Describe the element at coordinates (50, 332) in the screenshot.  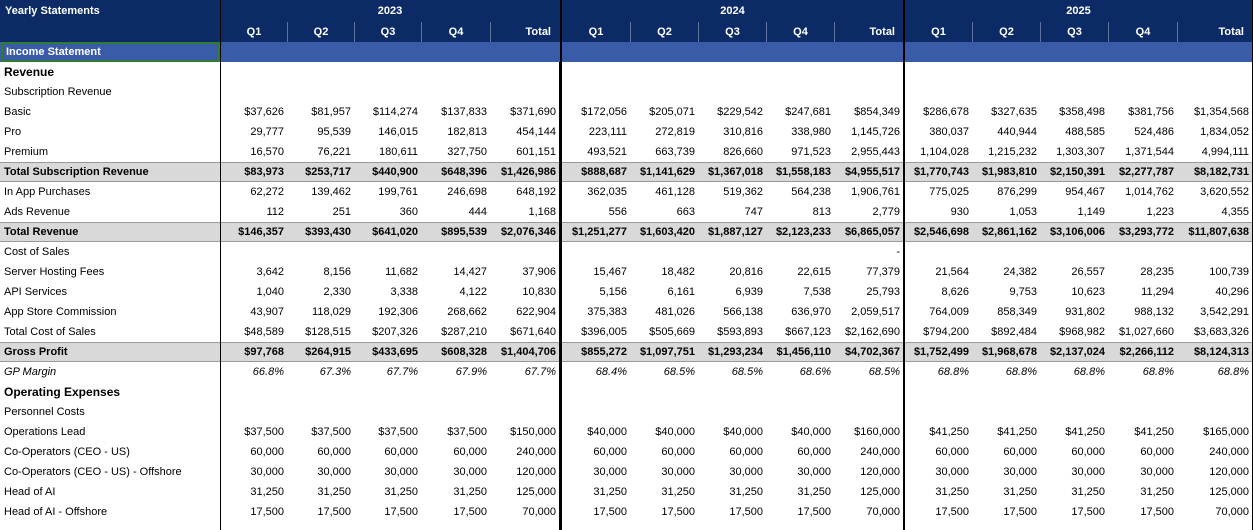
I see `row-label: Total Cost of Sales` at that location.